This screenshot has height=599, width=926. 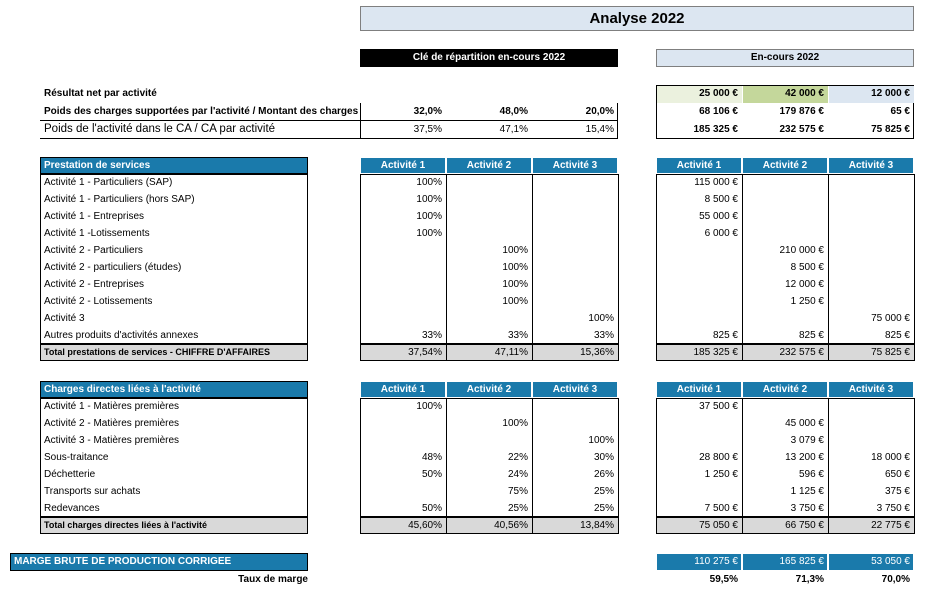 I want to click on row-label: Activité 3, so click(x=64, y=318).